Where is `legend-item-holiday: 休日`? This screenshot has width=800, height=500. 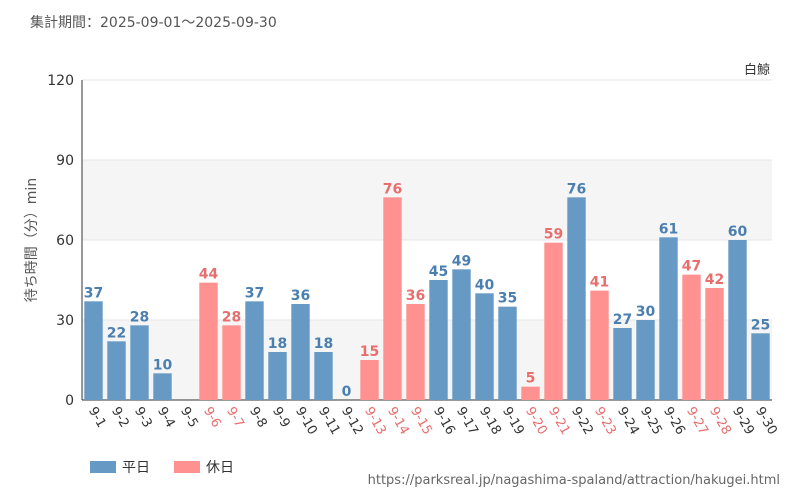
legend-item-holiday: 休日 is located at coordinates (204, 467).